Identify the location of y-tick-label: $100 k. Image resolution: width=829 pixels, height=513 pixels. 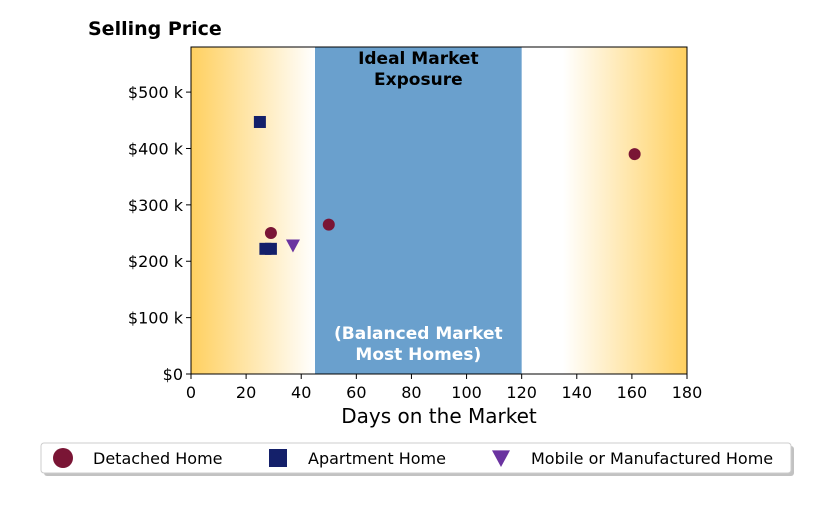
(156, 318).